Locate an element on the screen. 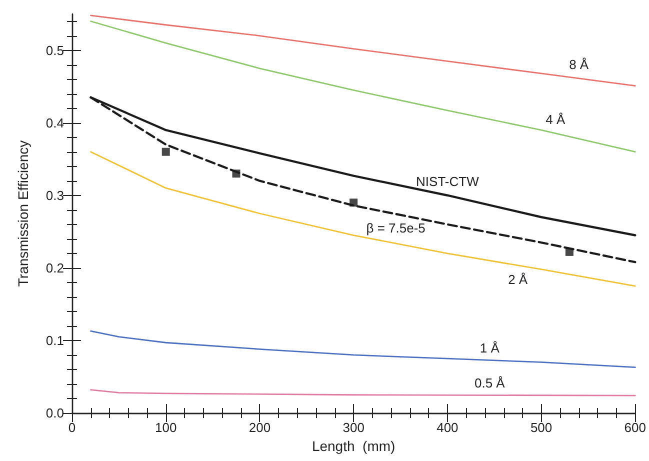 This screenshot has height=461, width=649. y-tick-label: 0.3 is located at coordinates (55, 195).